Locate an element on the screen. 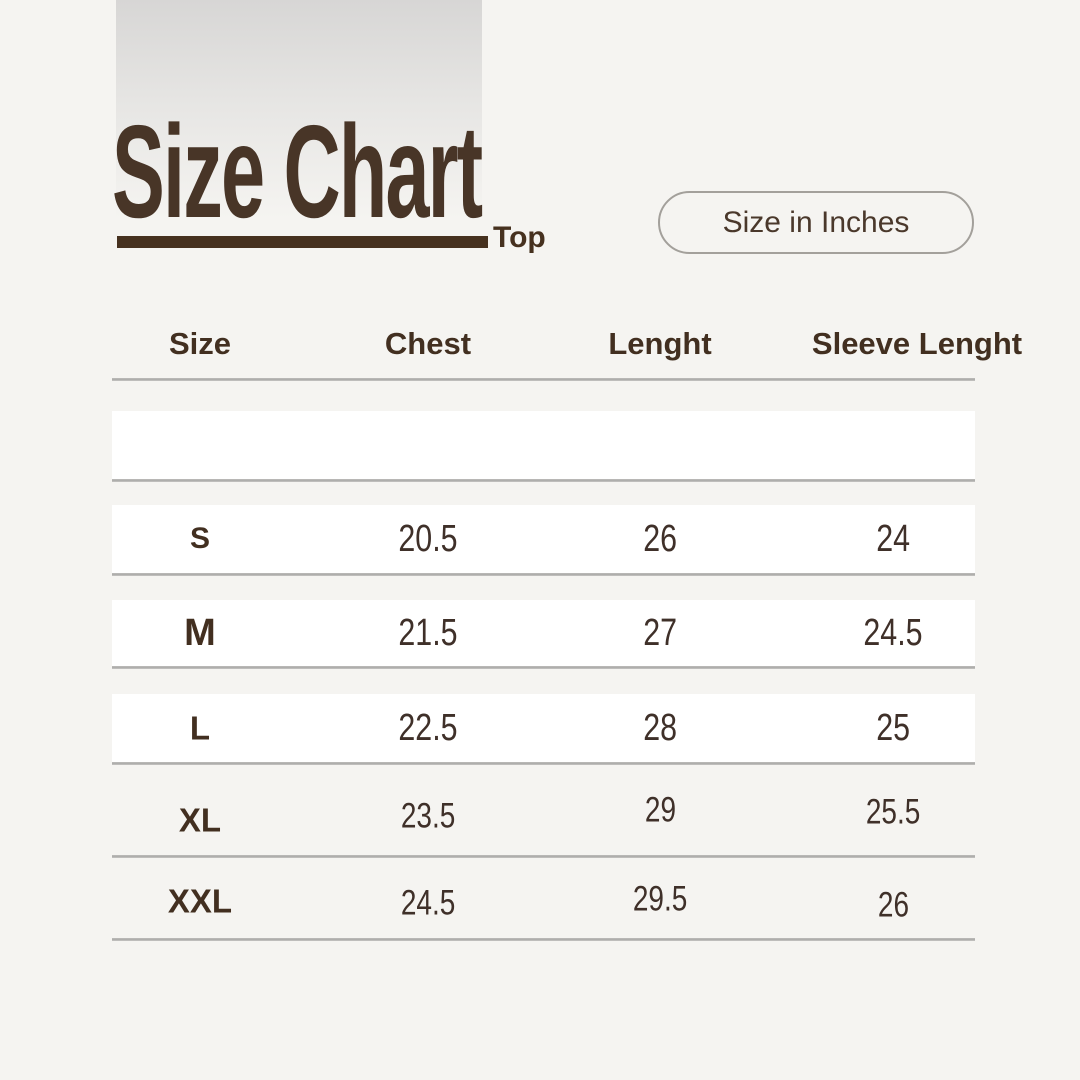 The height and width of the screenshot is (1080, 1080). size-cell: M is located at coordinates (200, 633).